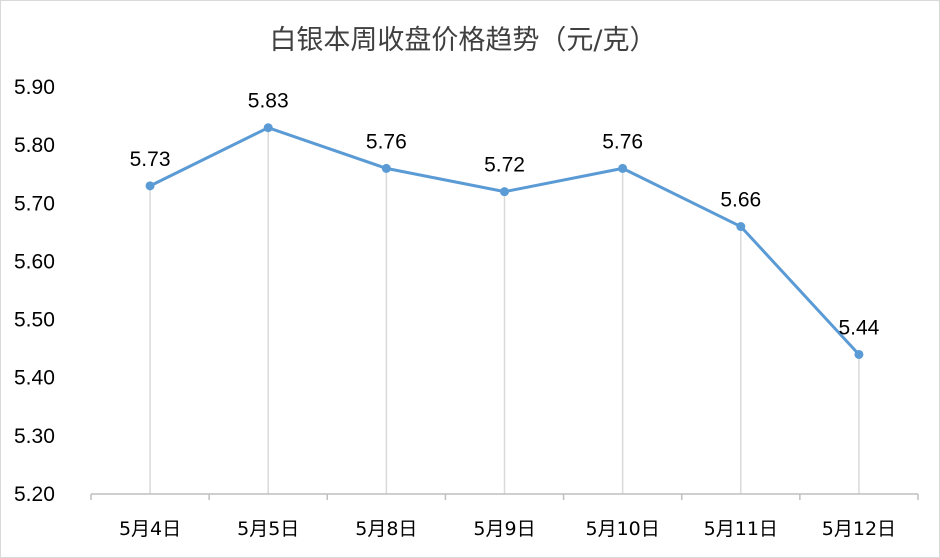 Image resolution: width=940 pixels, height=558 pixels. Describe the element at coordinates (741, 529) in the screenshot. I see `x-tick-label: 5月11日` at that location.